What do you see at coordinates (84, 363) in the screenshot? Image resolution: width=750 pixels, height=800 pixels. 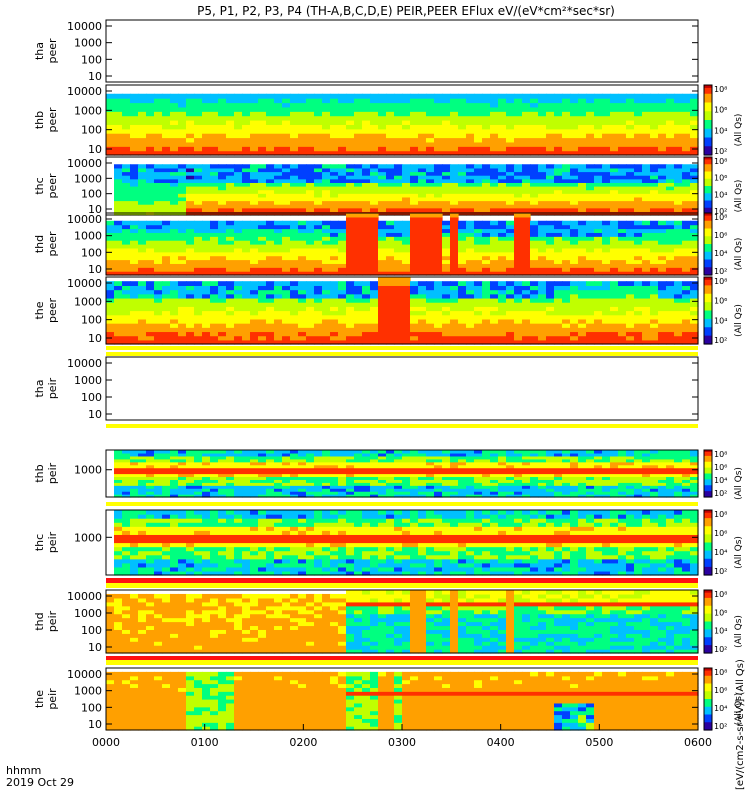 I see `y-tick-label: 10000` at bounding box center [84, 363].